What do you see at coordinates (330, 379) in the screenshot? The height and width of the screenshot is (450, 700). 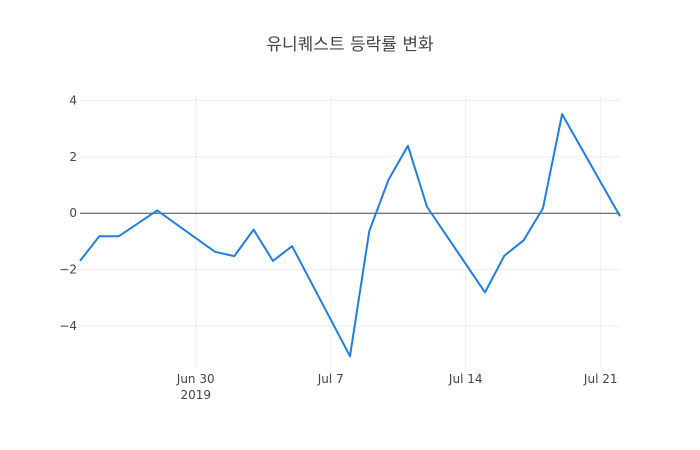 I see `x-tick-label: Jul 7` at bounding box center [330, 379].